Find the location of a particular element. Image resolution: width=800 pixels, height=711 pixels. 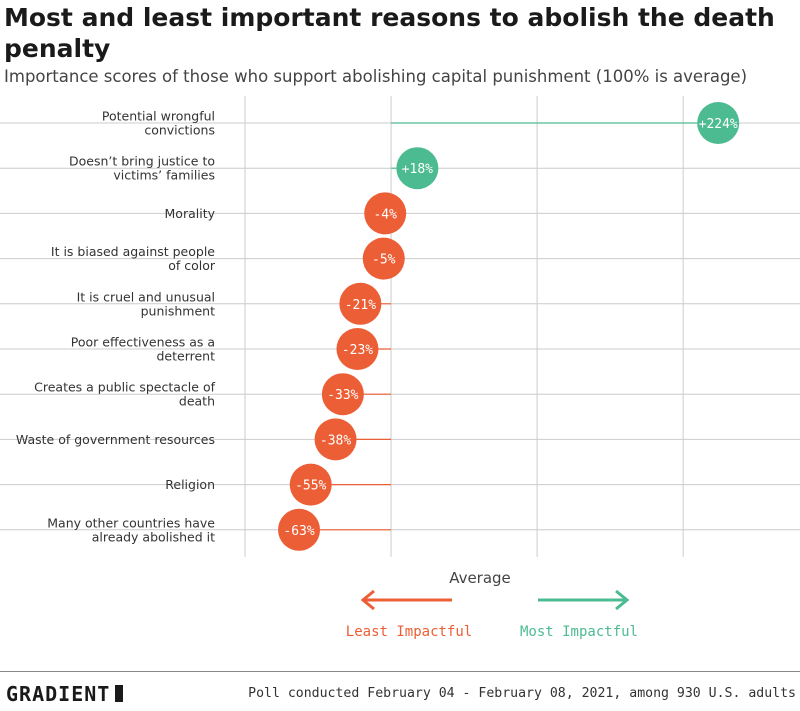

category-label: Creates a public spectacle of death is located at coordinates (124, 394).